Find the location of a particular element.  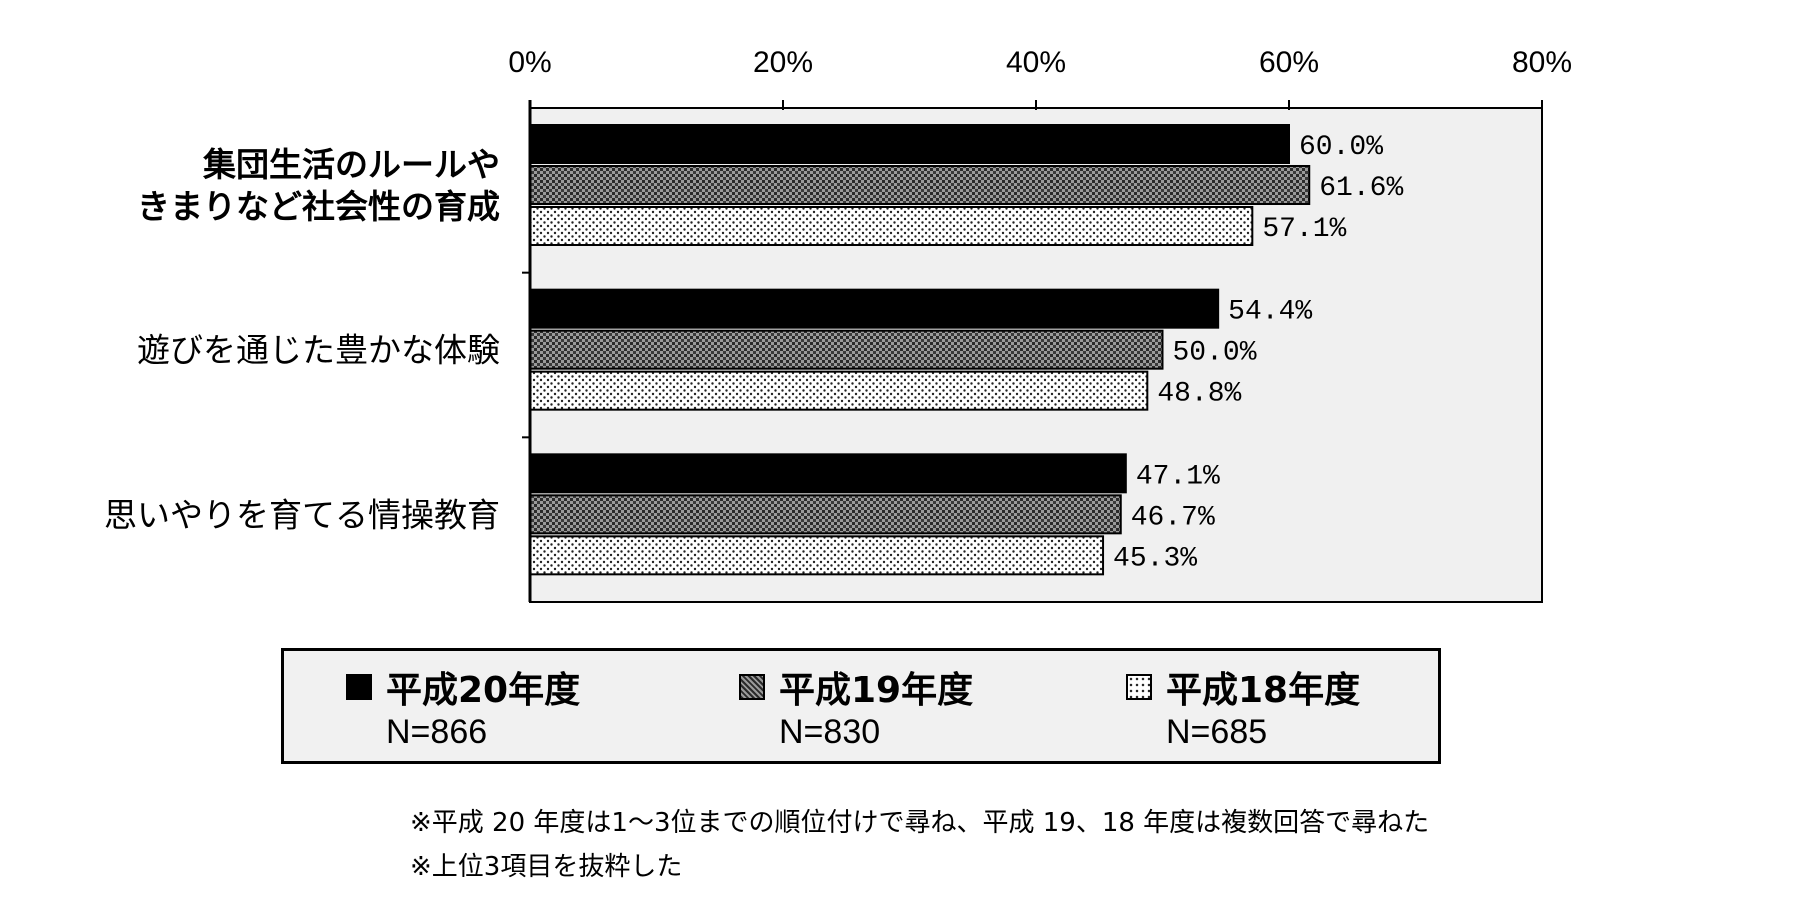

legend-n-count: N=830 is located at coordinates (830, 732).